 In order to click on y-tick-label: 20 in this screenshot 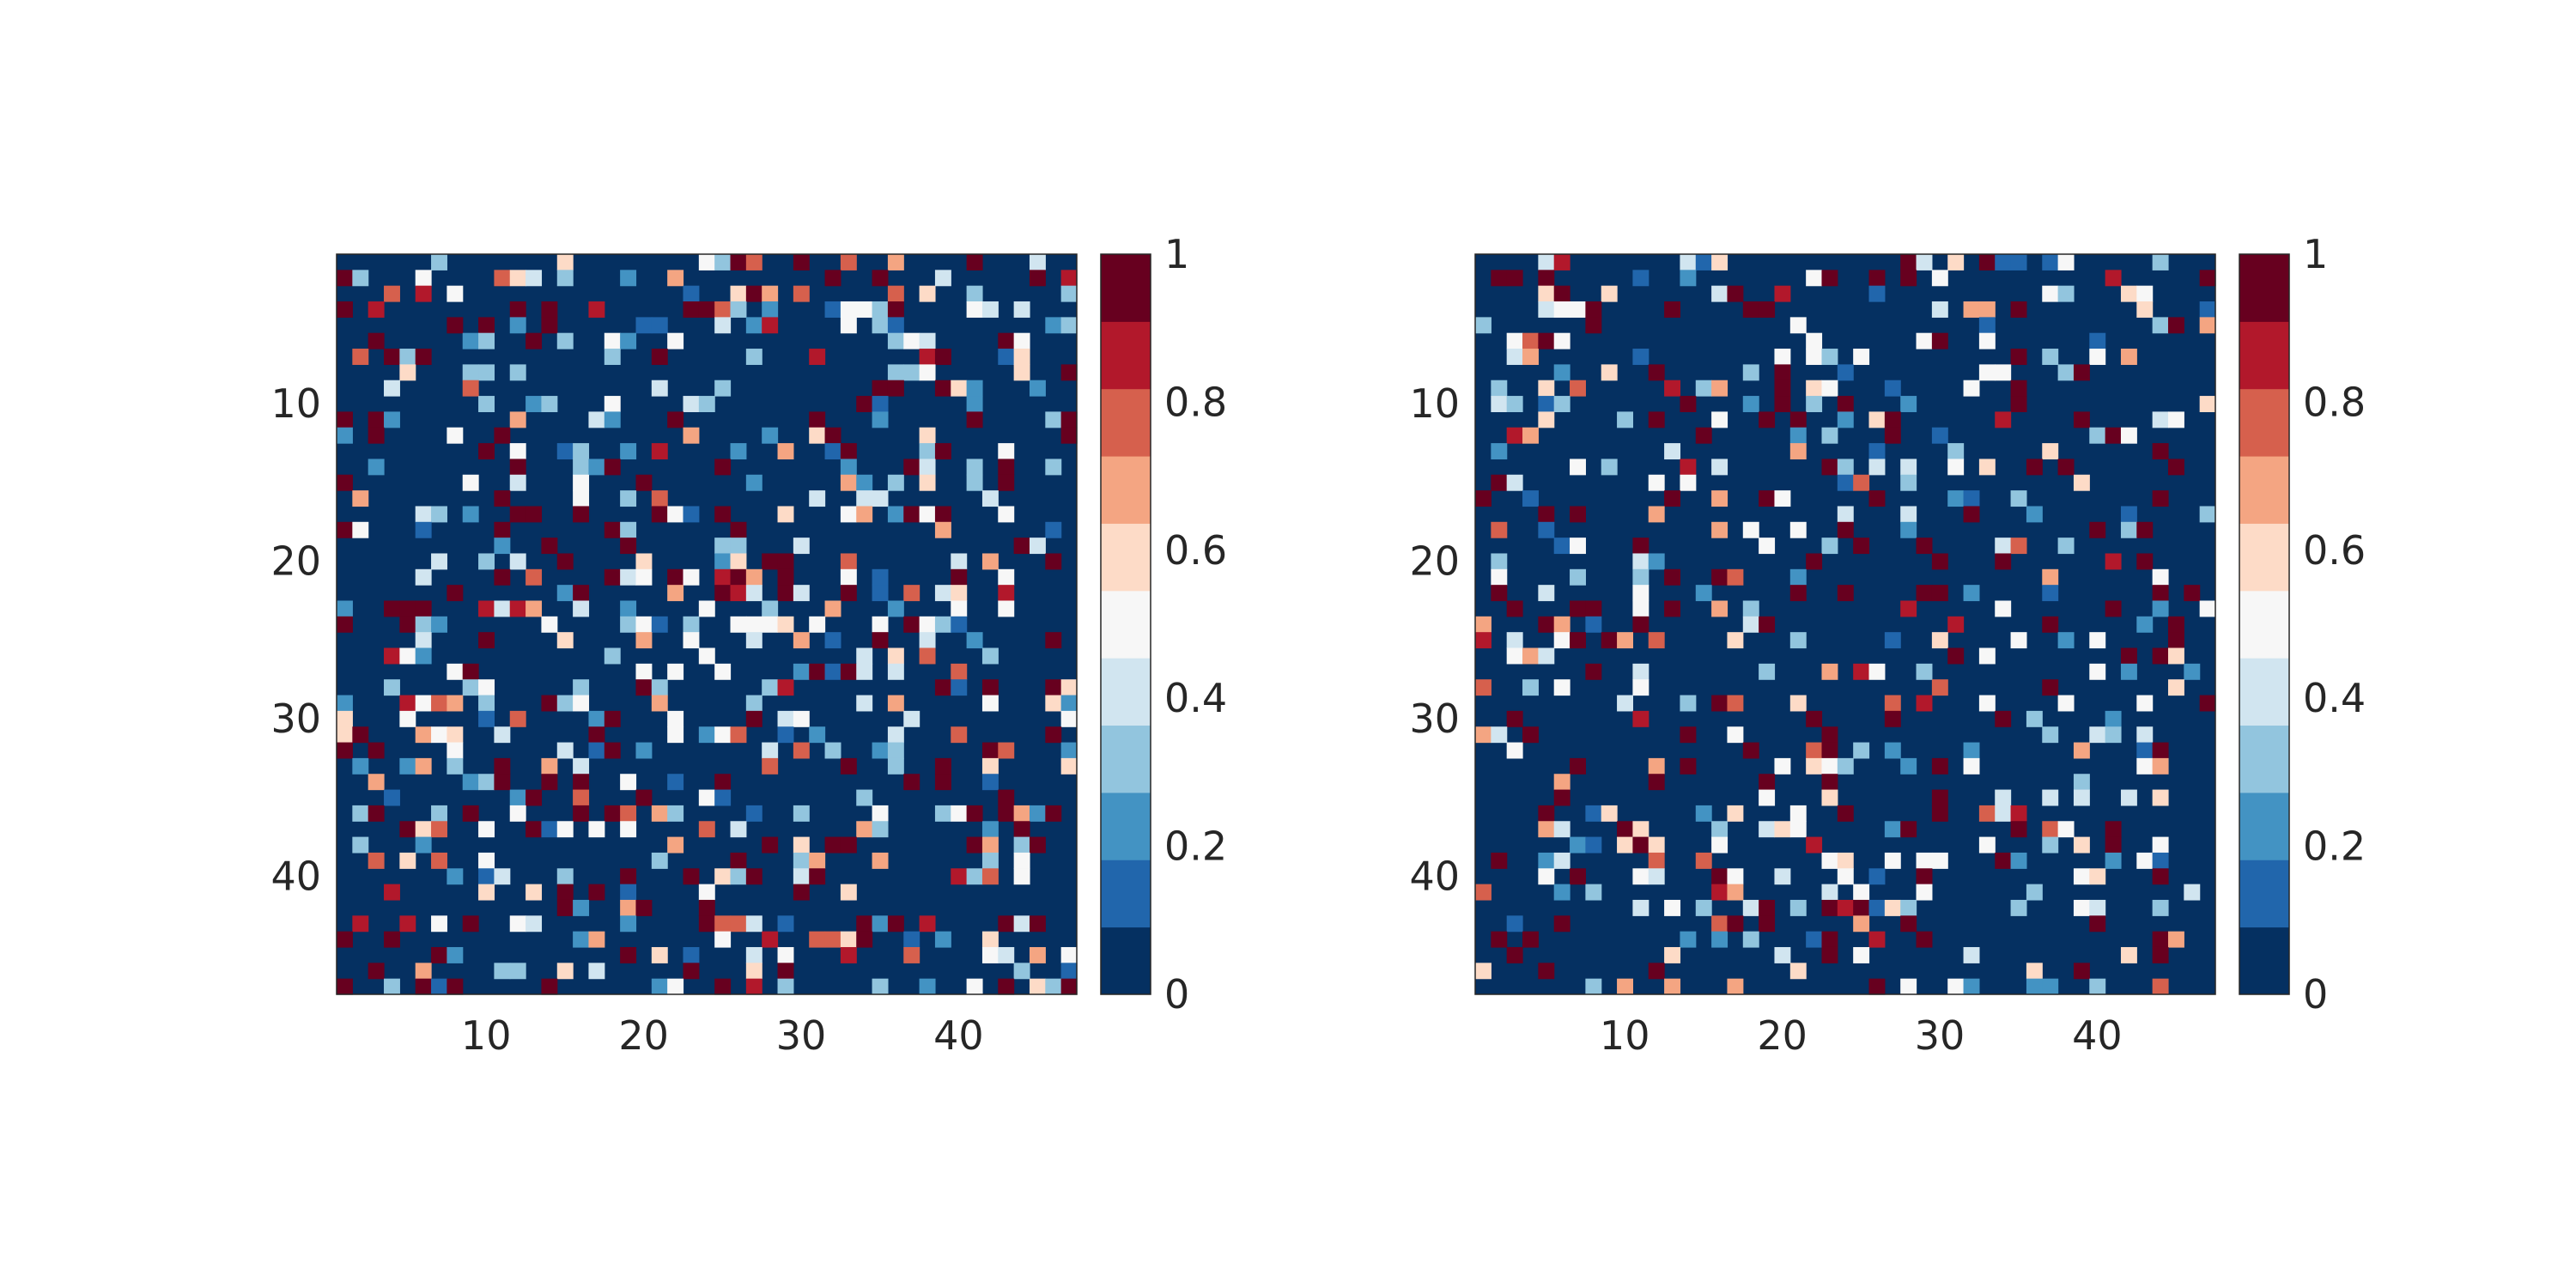, I will do `click(295, 561)`.